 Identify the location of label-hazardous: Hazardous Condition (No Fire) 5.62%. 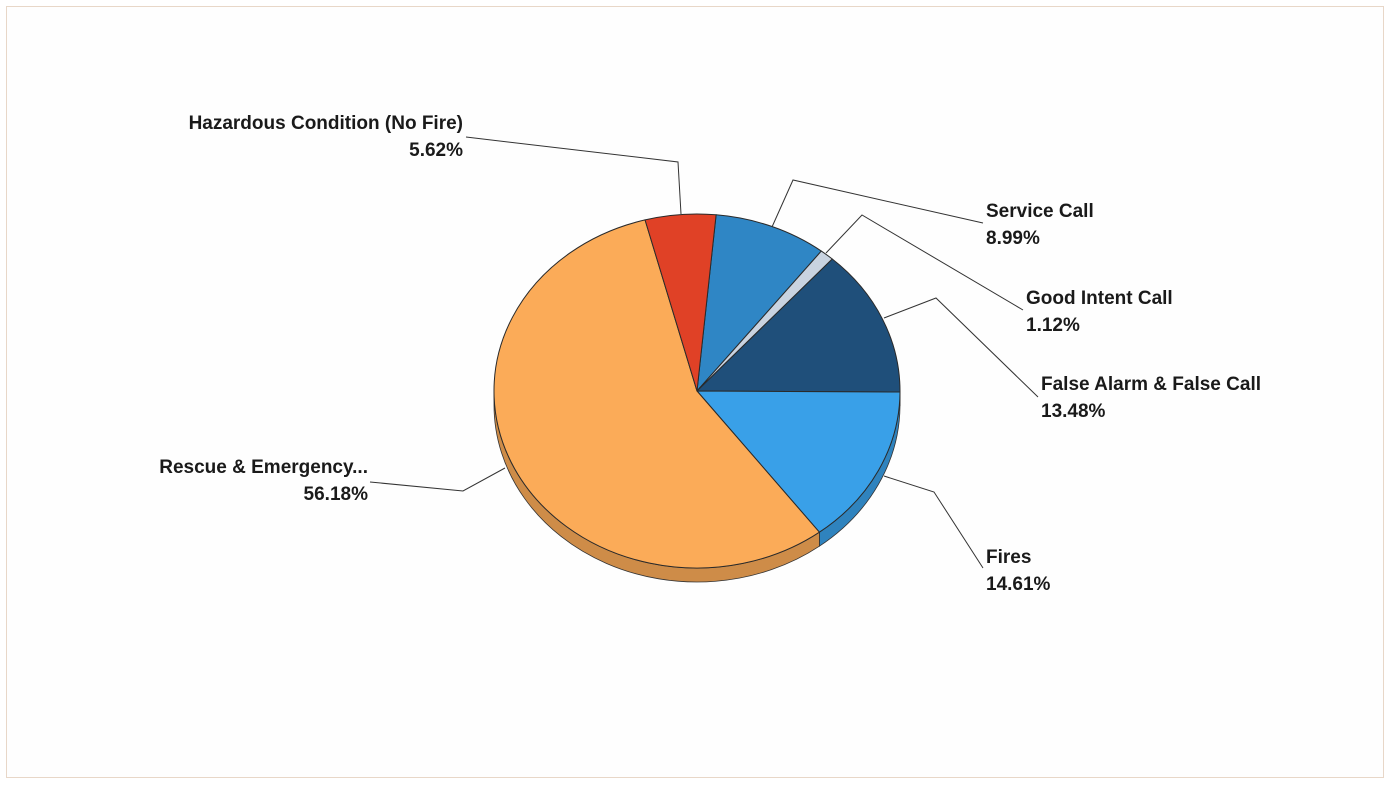
(326, 137).